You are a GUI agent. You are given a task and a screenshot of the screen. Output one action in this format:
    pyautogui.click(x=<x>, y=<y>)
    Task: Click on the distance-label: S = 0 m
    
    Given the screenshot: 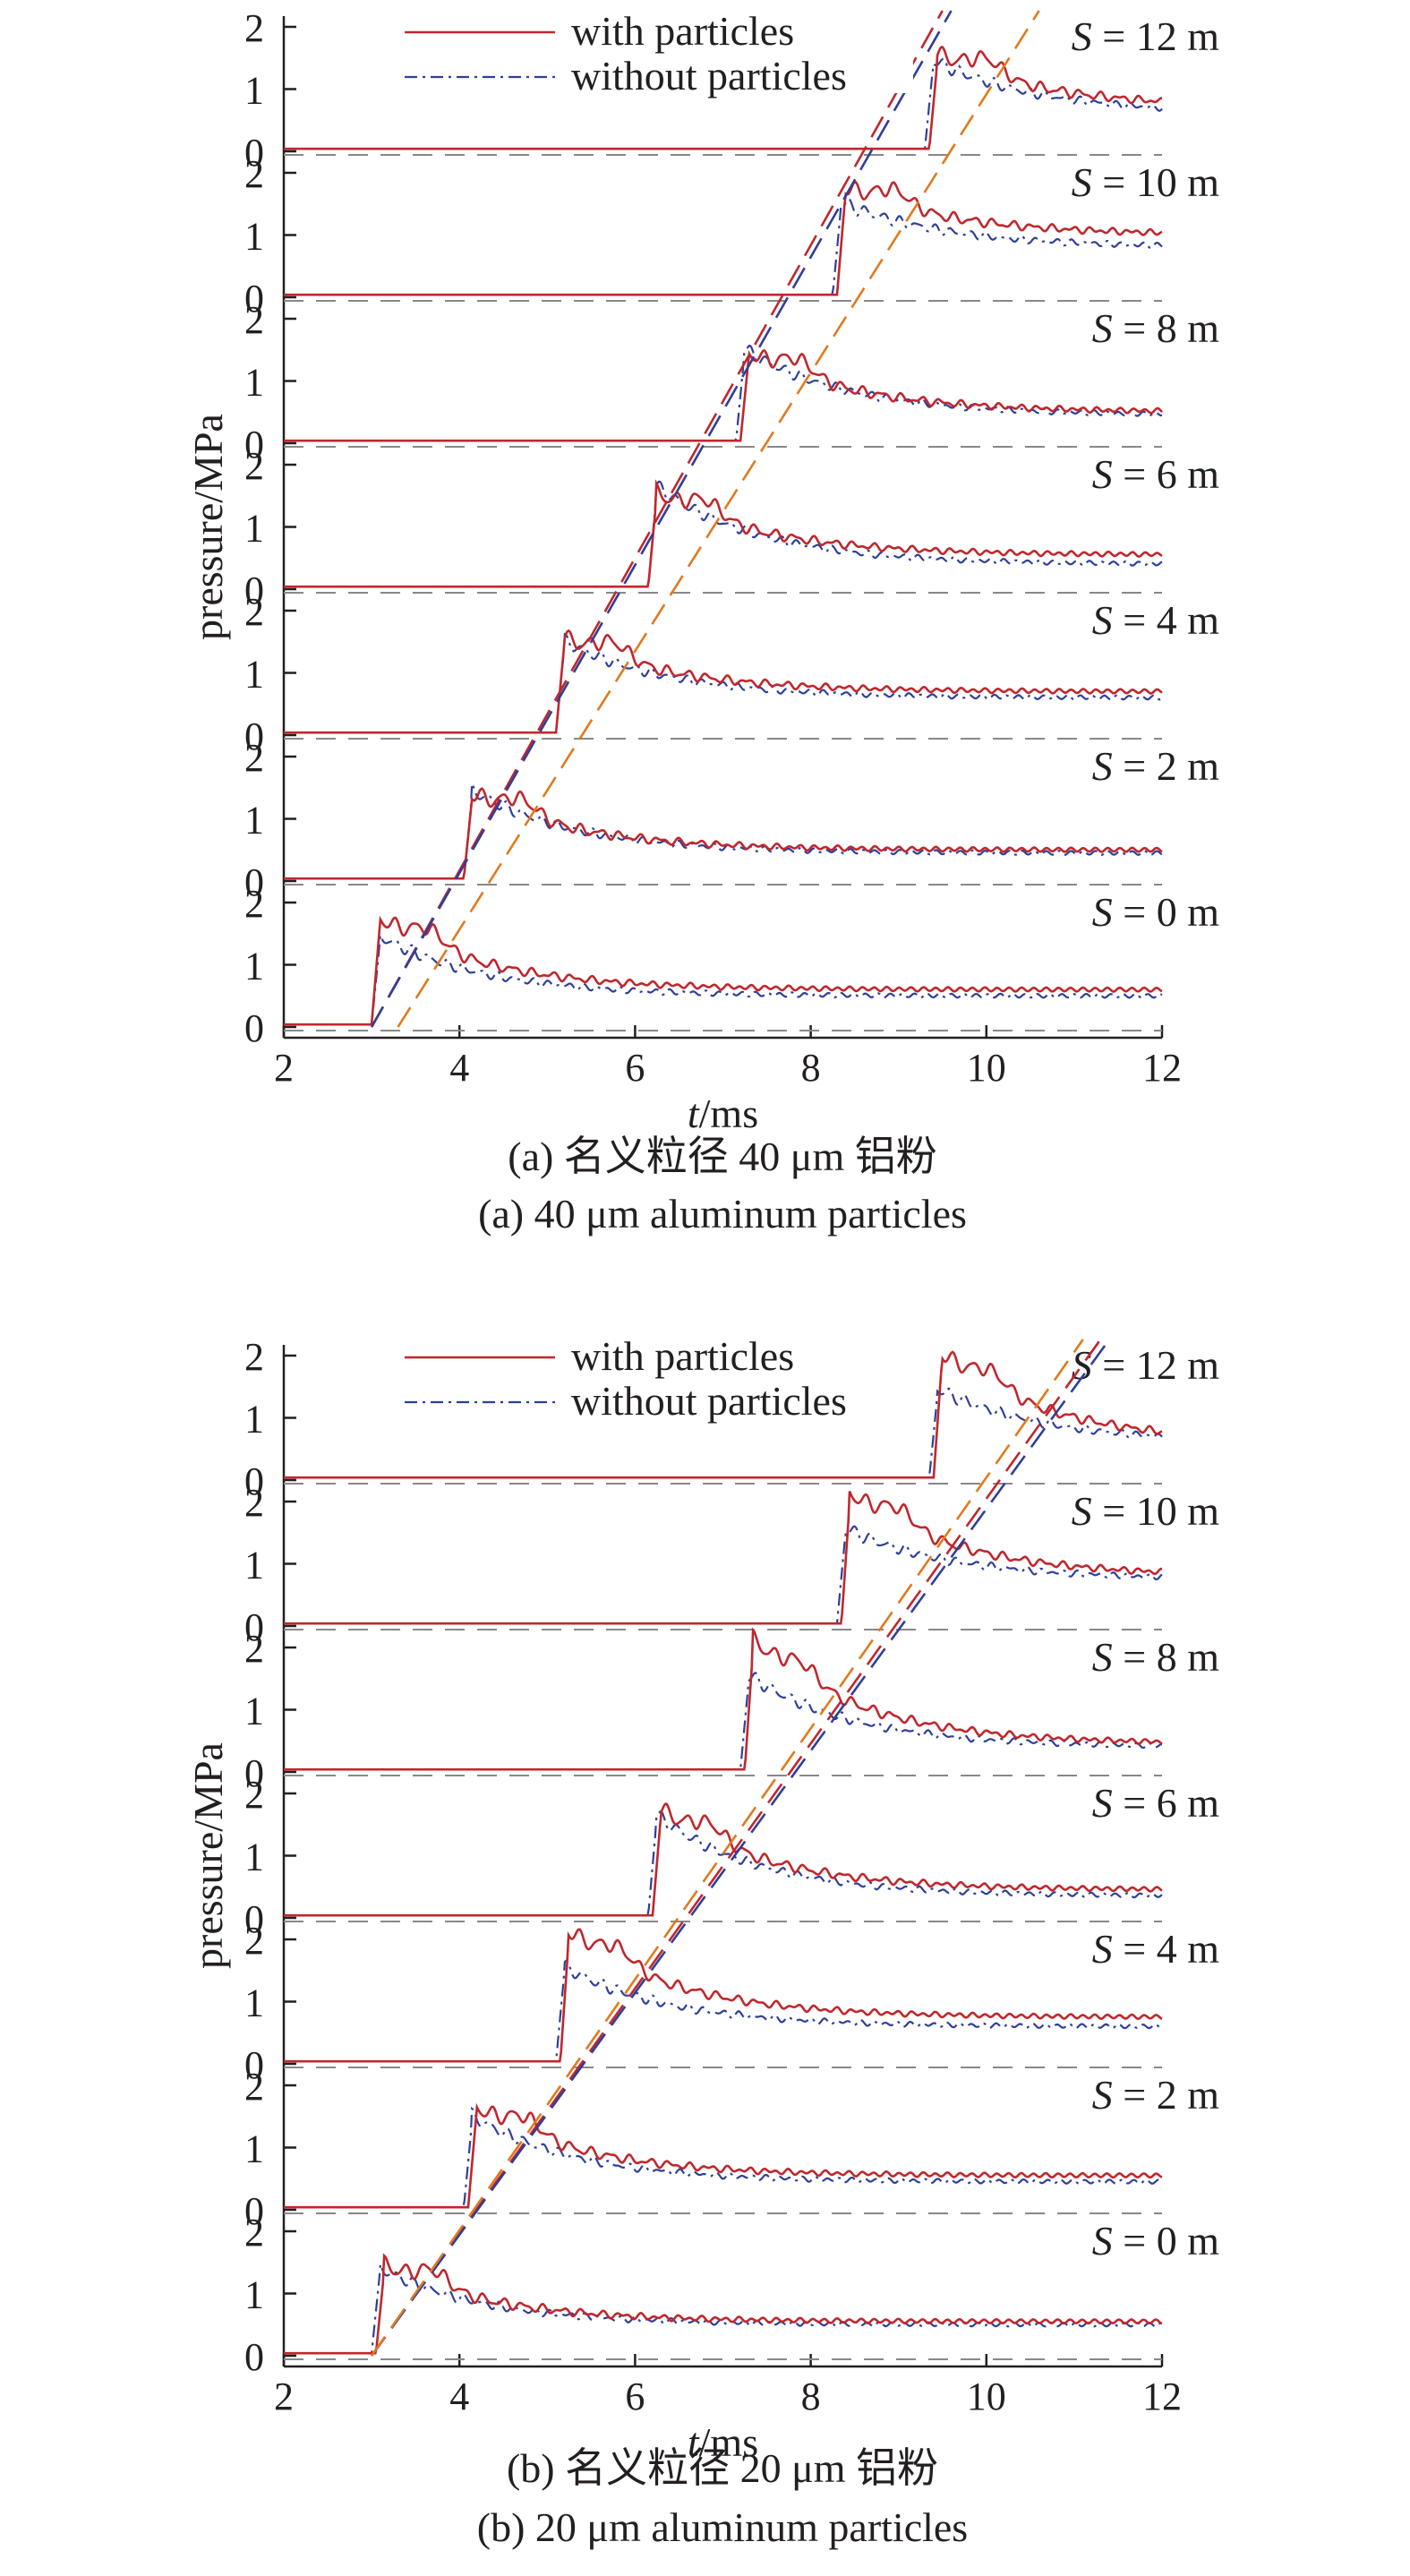 What is the action you would take?
    pyautogui.click(x=1155, y=912)
    